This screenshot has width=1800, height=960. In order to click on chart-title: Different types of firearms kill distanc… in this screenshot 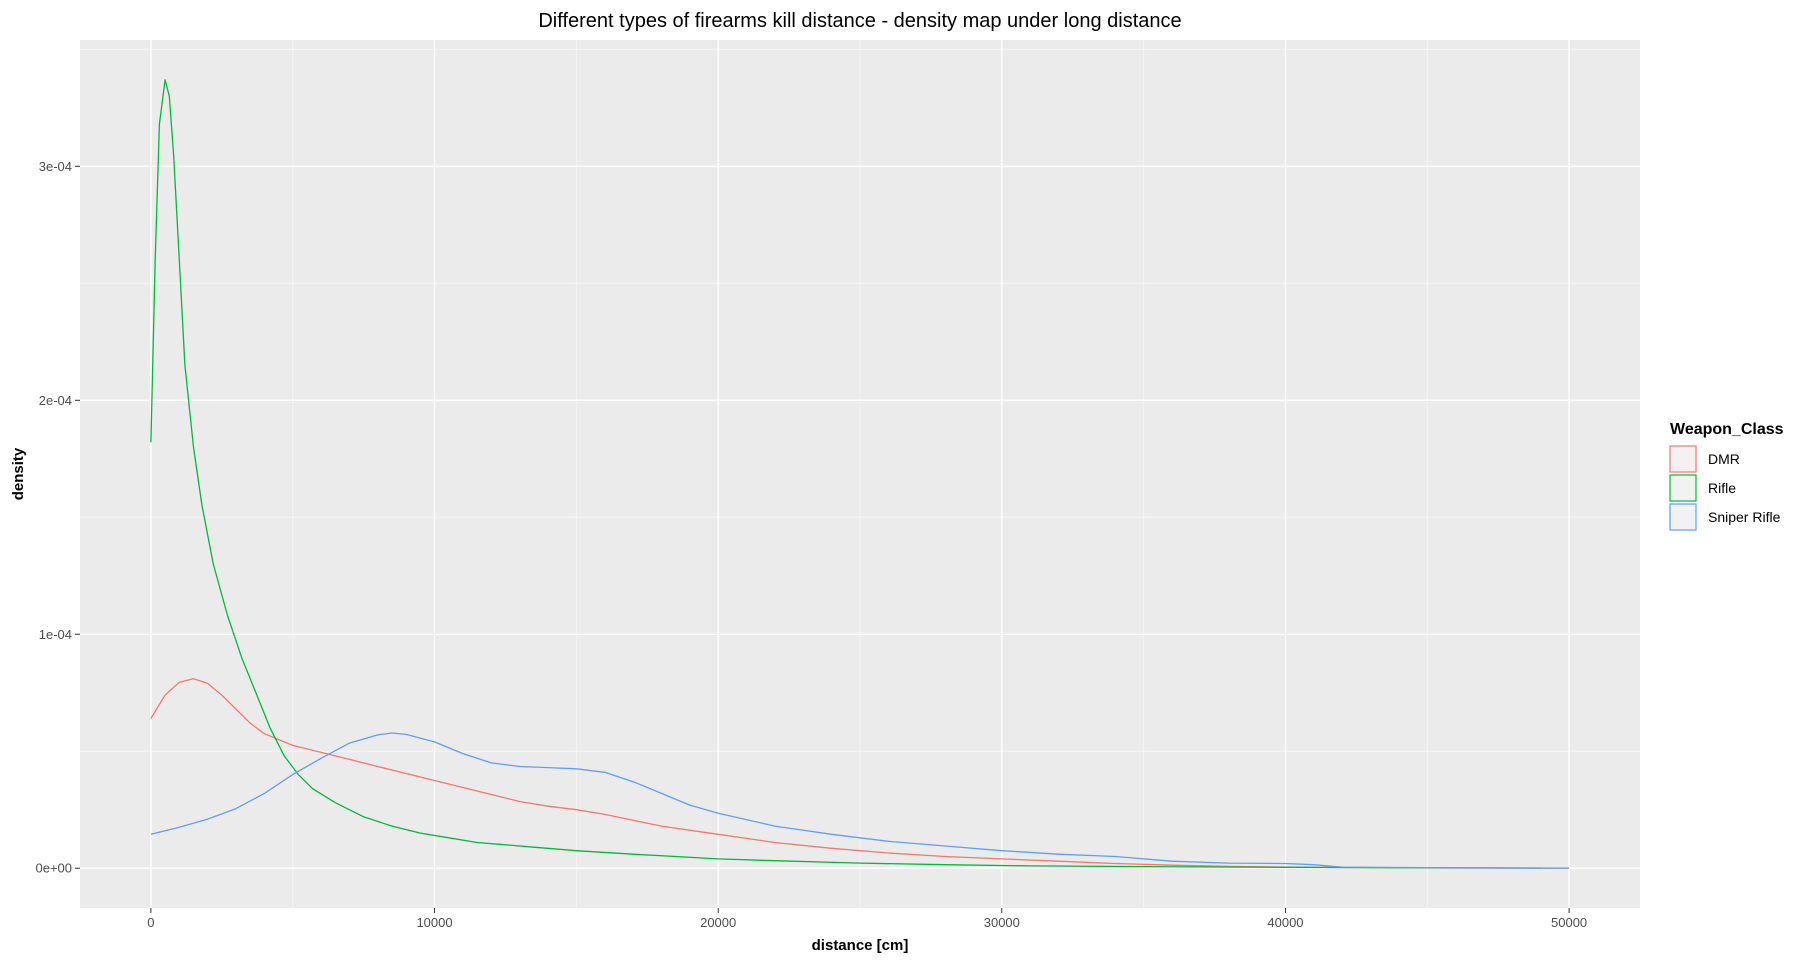, I will do `click(859, 21)`.